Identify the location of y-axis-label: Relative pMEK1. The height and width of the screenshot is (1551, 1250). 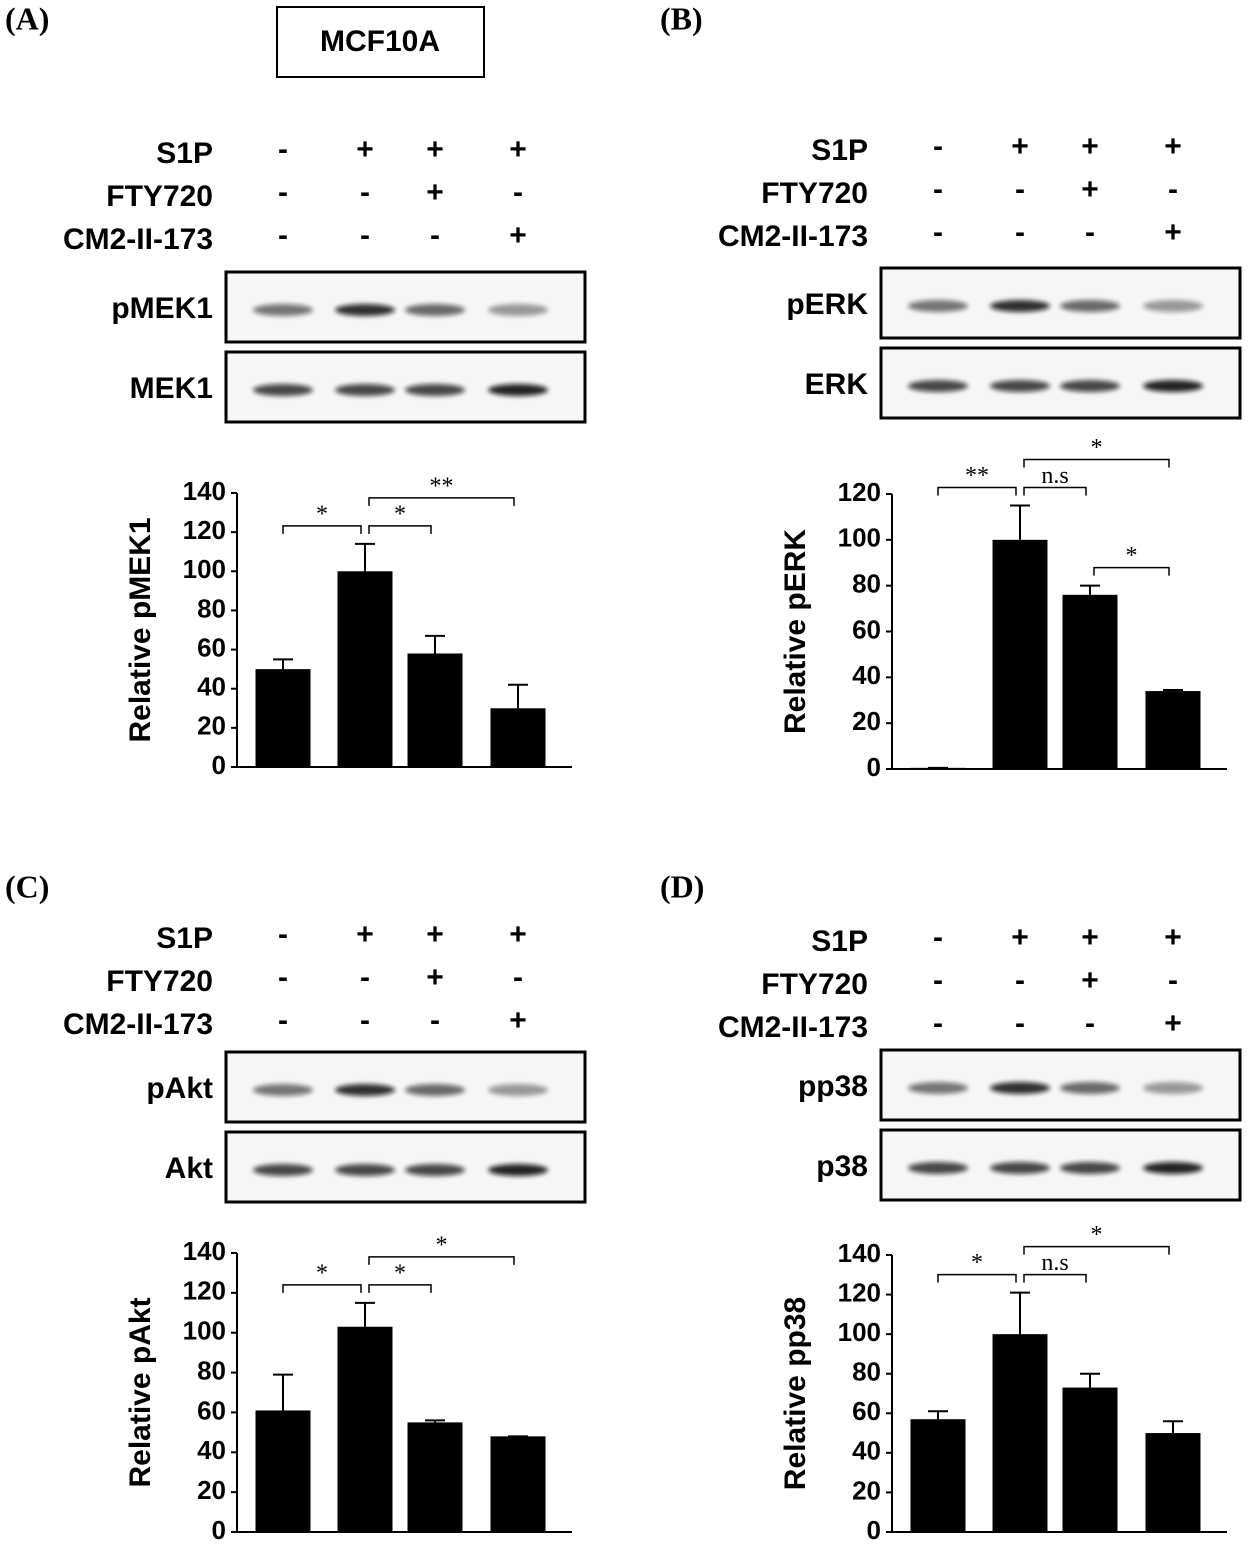
(140, 629).